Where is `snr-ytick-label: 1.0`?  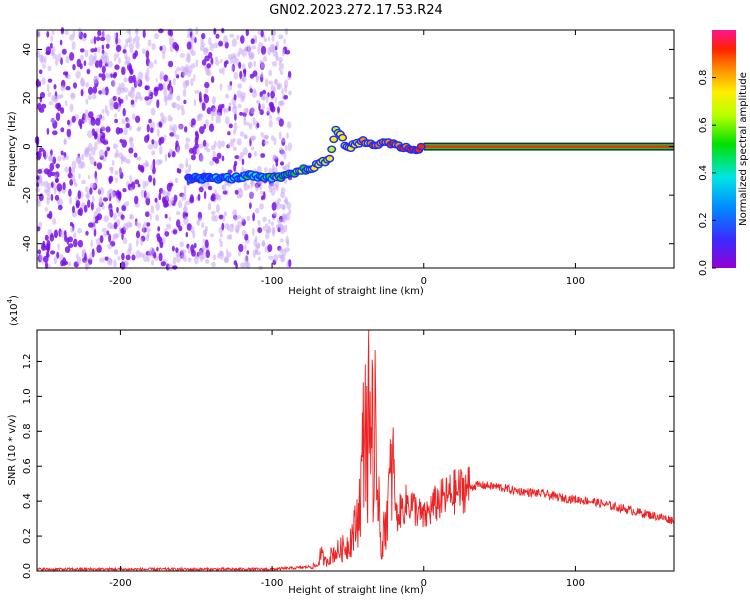
snr-ytick-label: 1.0 is located at coordinates (27, 396).